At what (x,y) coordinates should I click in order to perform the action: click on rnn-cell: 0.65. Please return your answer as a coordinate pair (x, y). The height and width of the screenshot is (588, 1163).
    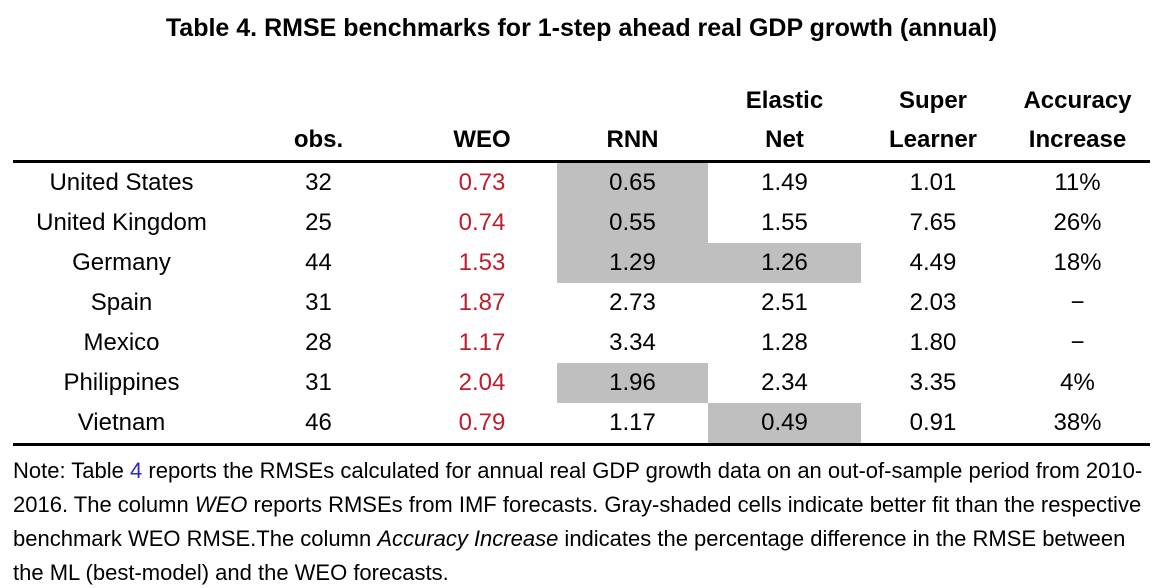
    Looking at the image, I should click on (632, 182).